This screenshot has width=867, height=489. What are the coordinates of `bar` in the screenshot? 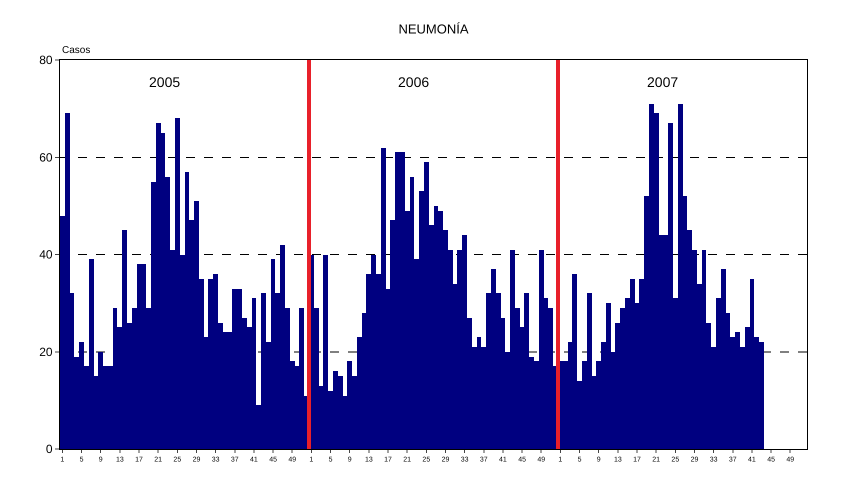 It's located at (301, 378).